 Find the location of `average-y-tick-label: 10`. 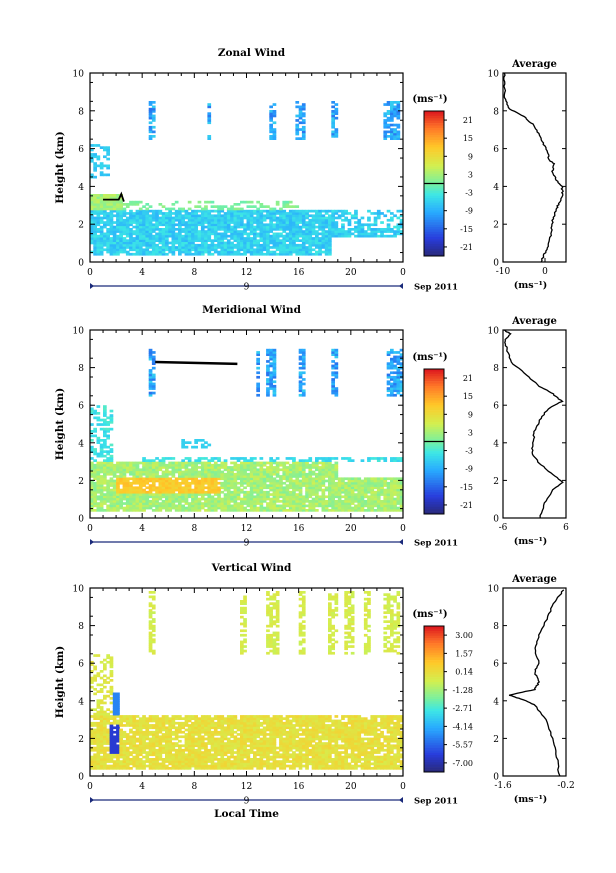

average-y-tick-label: 10 is located at coordinates (494, 332).